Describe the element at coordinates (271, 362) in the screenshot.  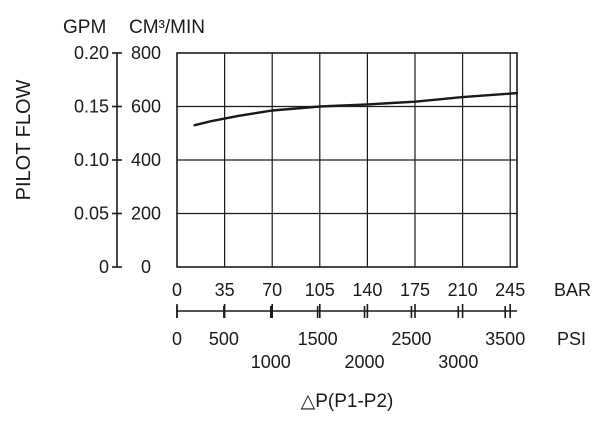
I see `psi-tick-label: 1000` at that location.